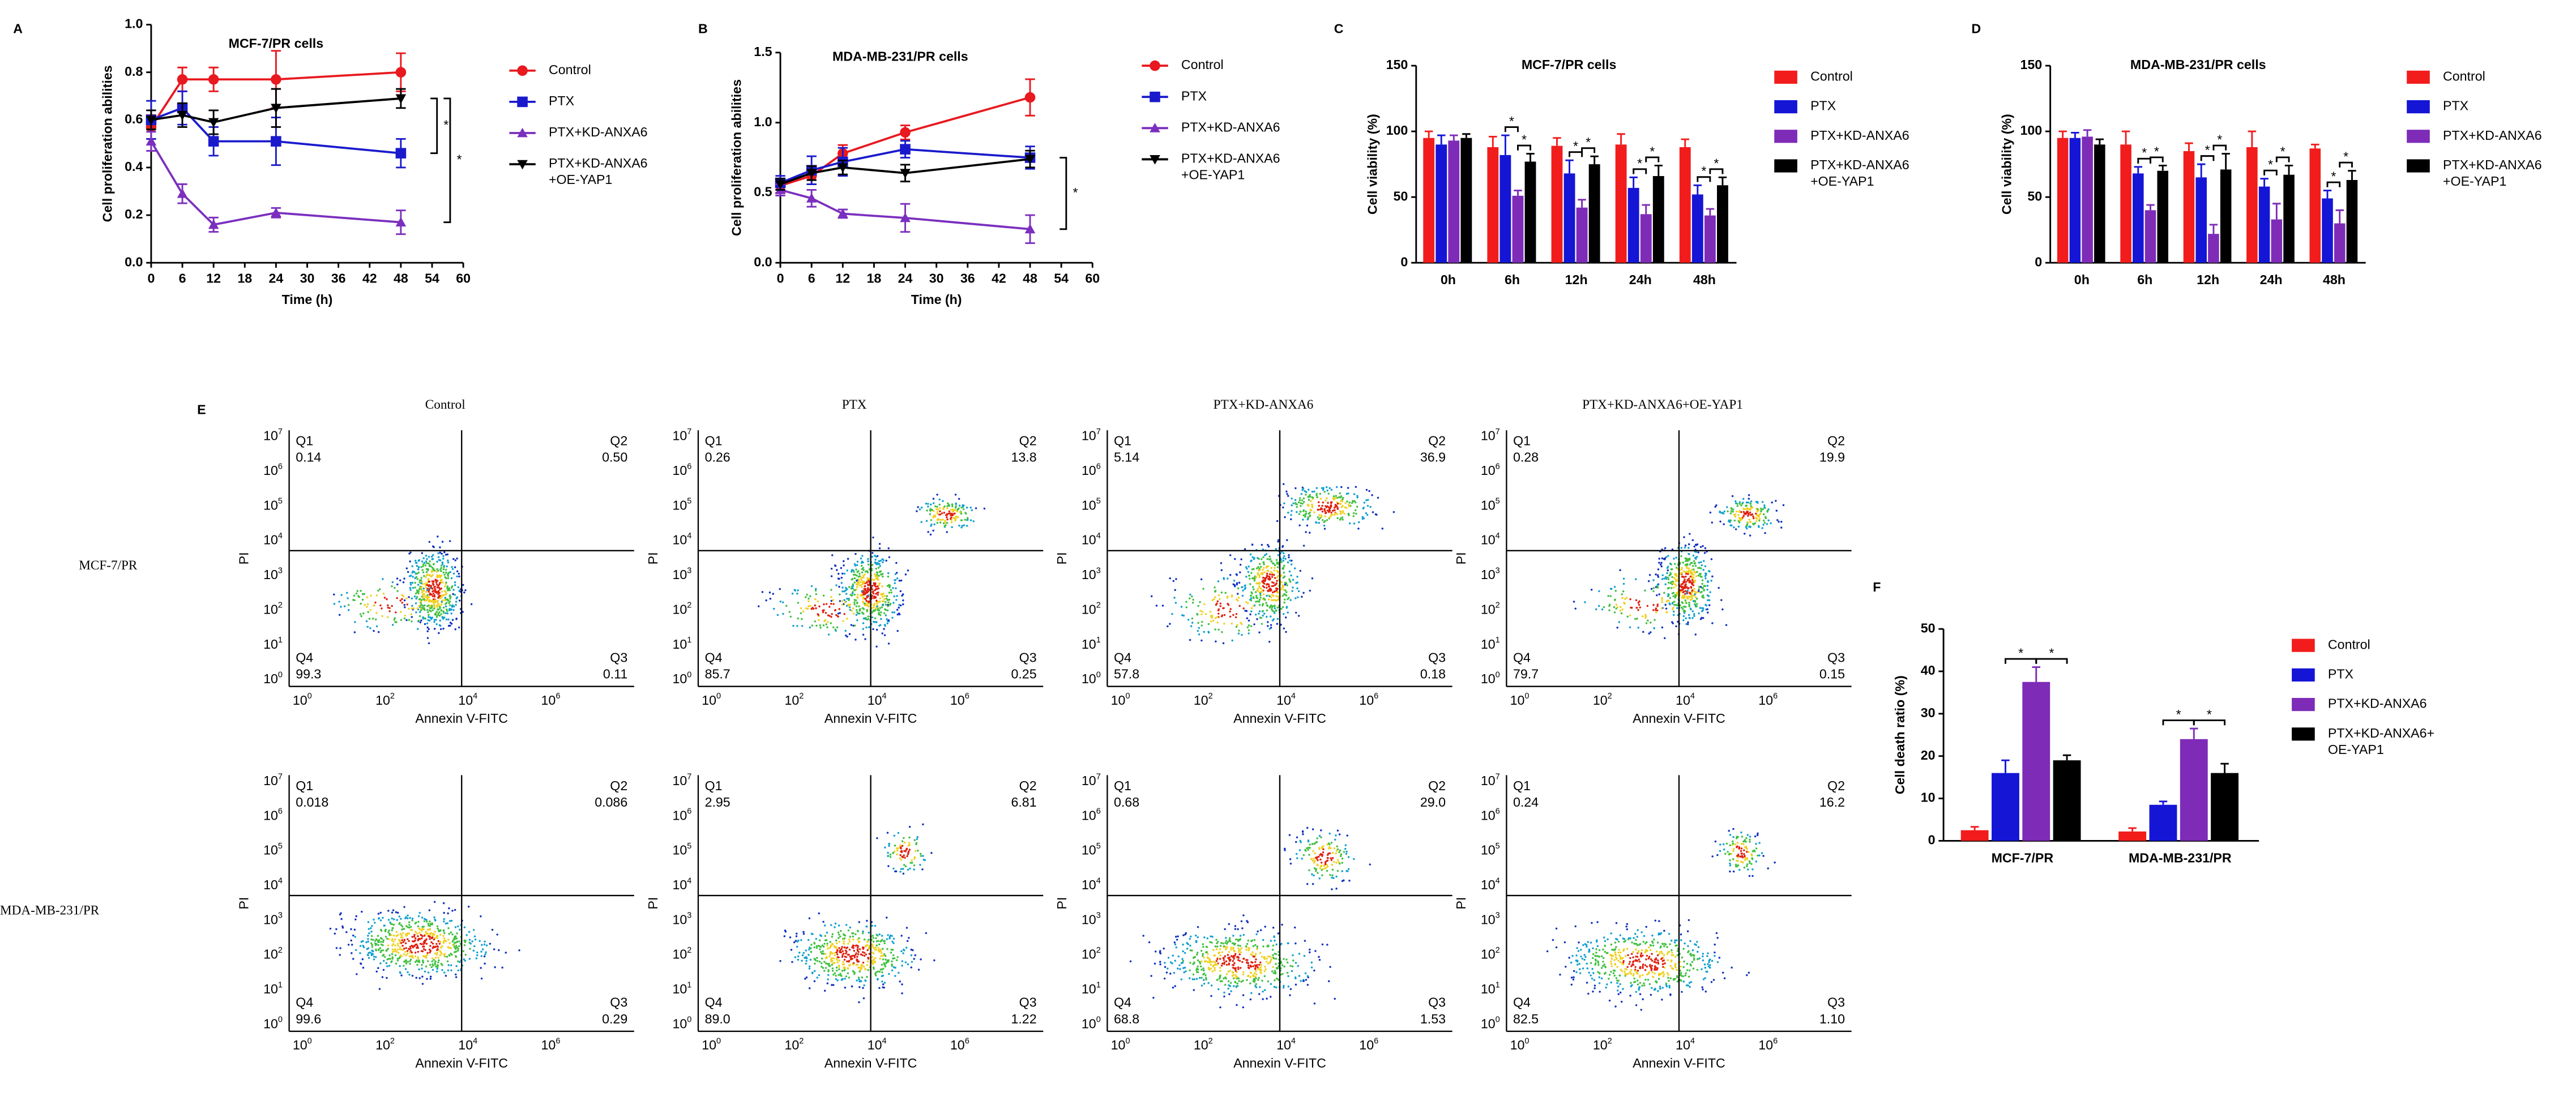  Describe the element at coordinates (134, 119) in the screenshot. I see `y-tick-label: 0.6` at that location.